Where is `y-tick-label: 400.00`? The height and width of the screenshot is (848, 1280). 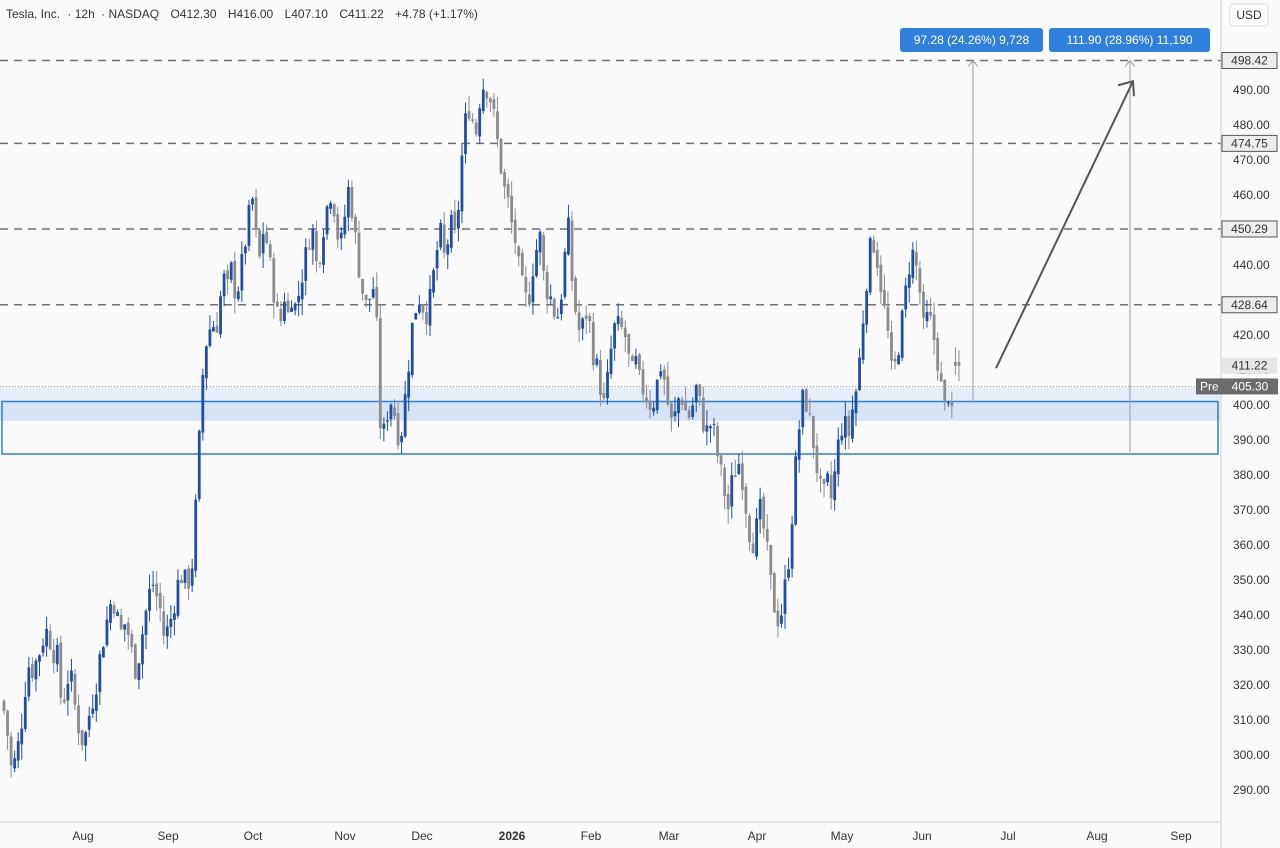 y-tick-label: 400.00 is located at coordinates (1251, 405).